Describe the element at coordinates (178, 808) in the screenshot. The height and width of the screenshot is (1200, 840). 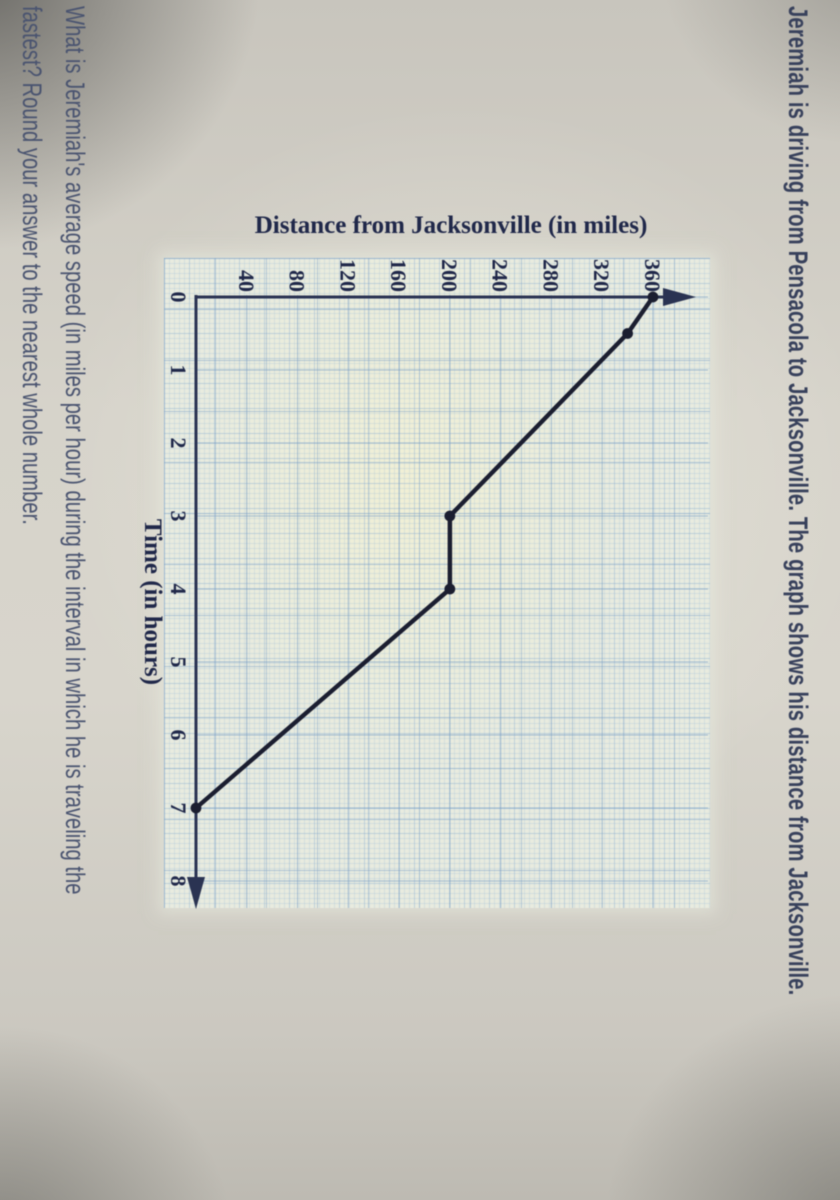
I see `x-tick-label: 7` at that location.